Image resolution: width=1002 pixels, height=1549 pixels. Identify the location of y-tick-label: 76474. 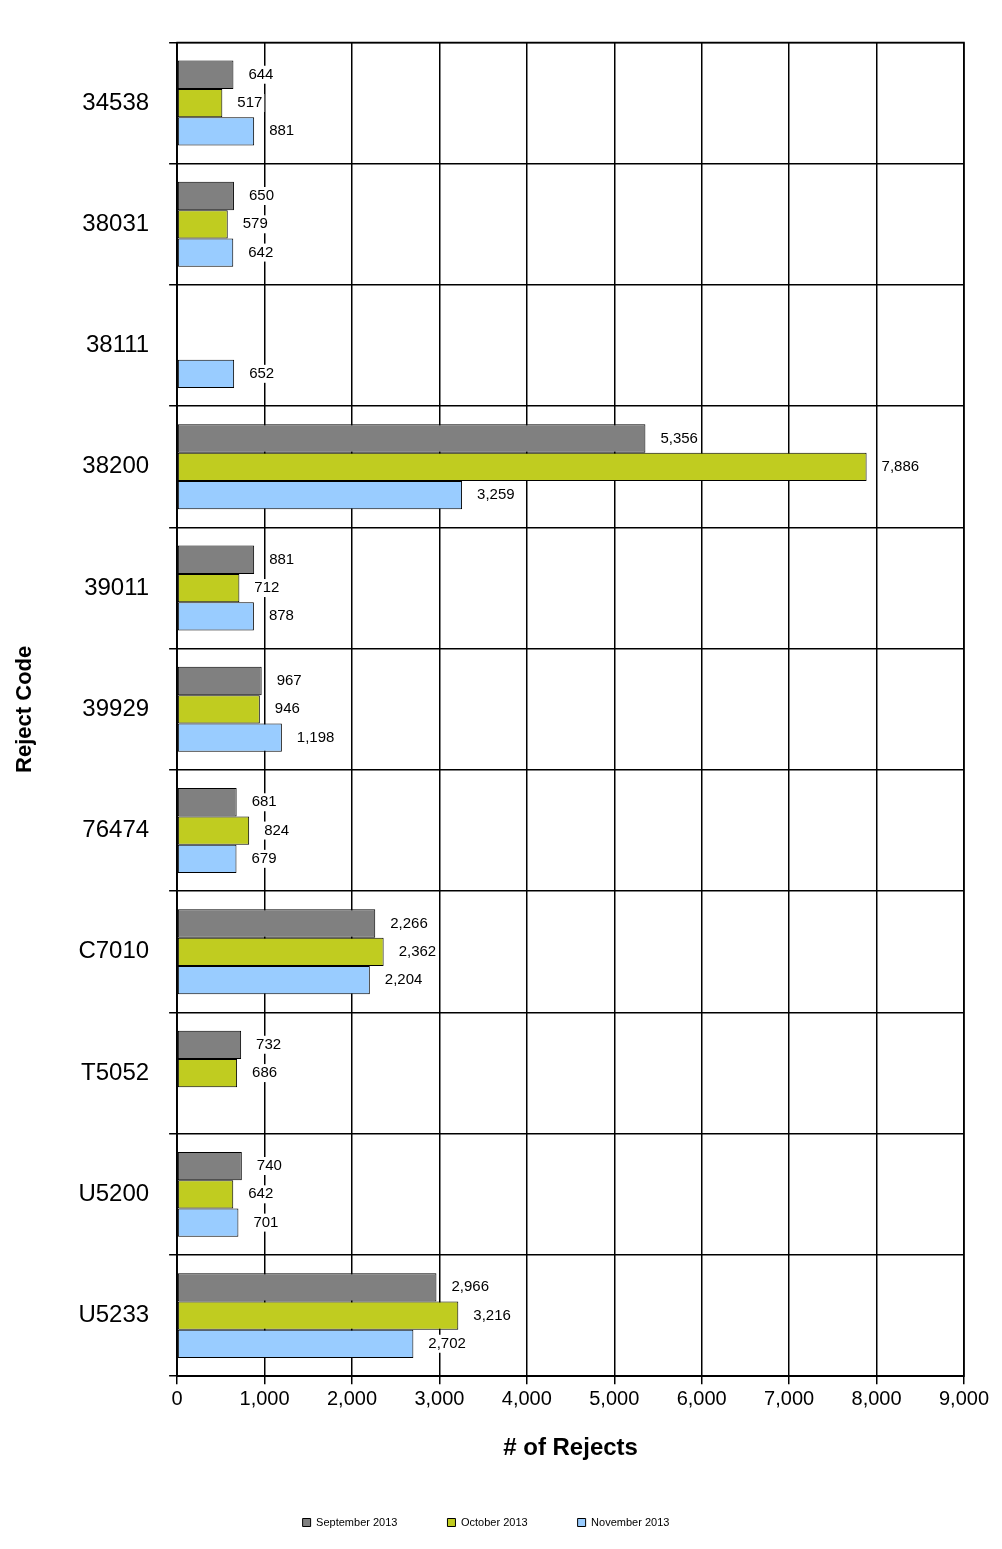
(116, 829).